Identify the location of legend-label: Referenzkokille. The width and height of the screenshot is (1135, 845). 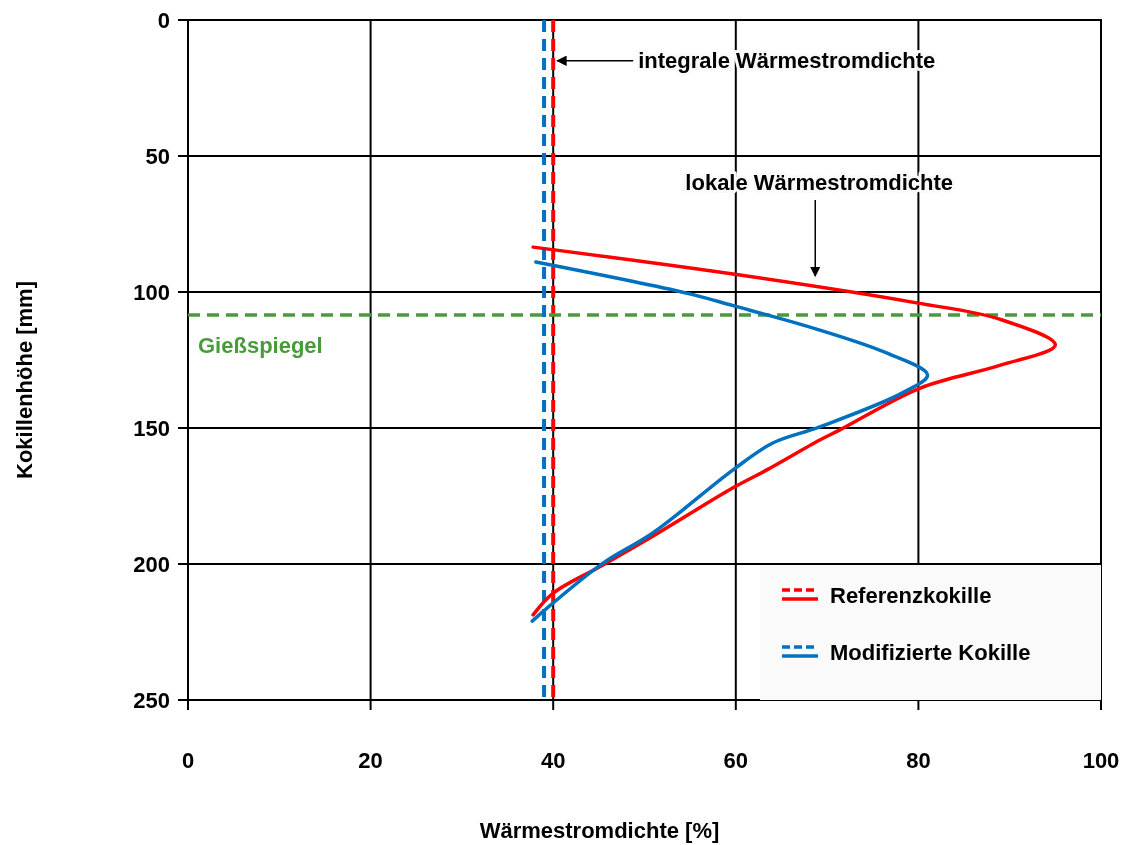
(911, 595).